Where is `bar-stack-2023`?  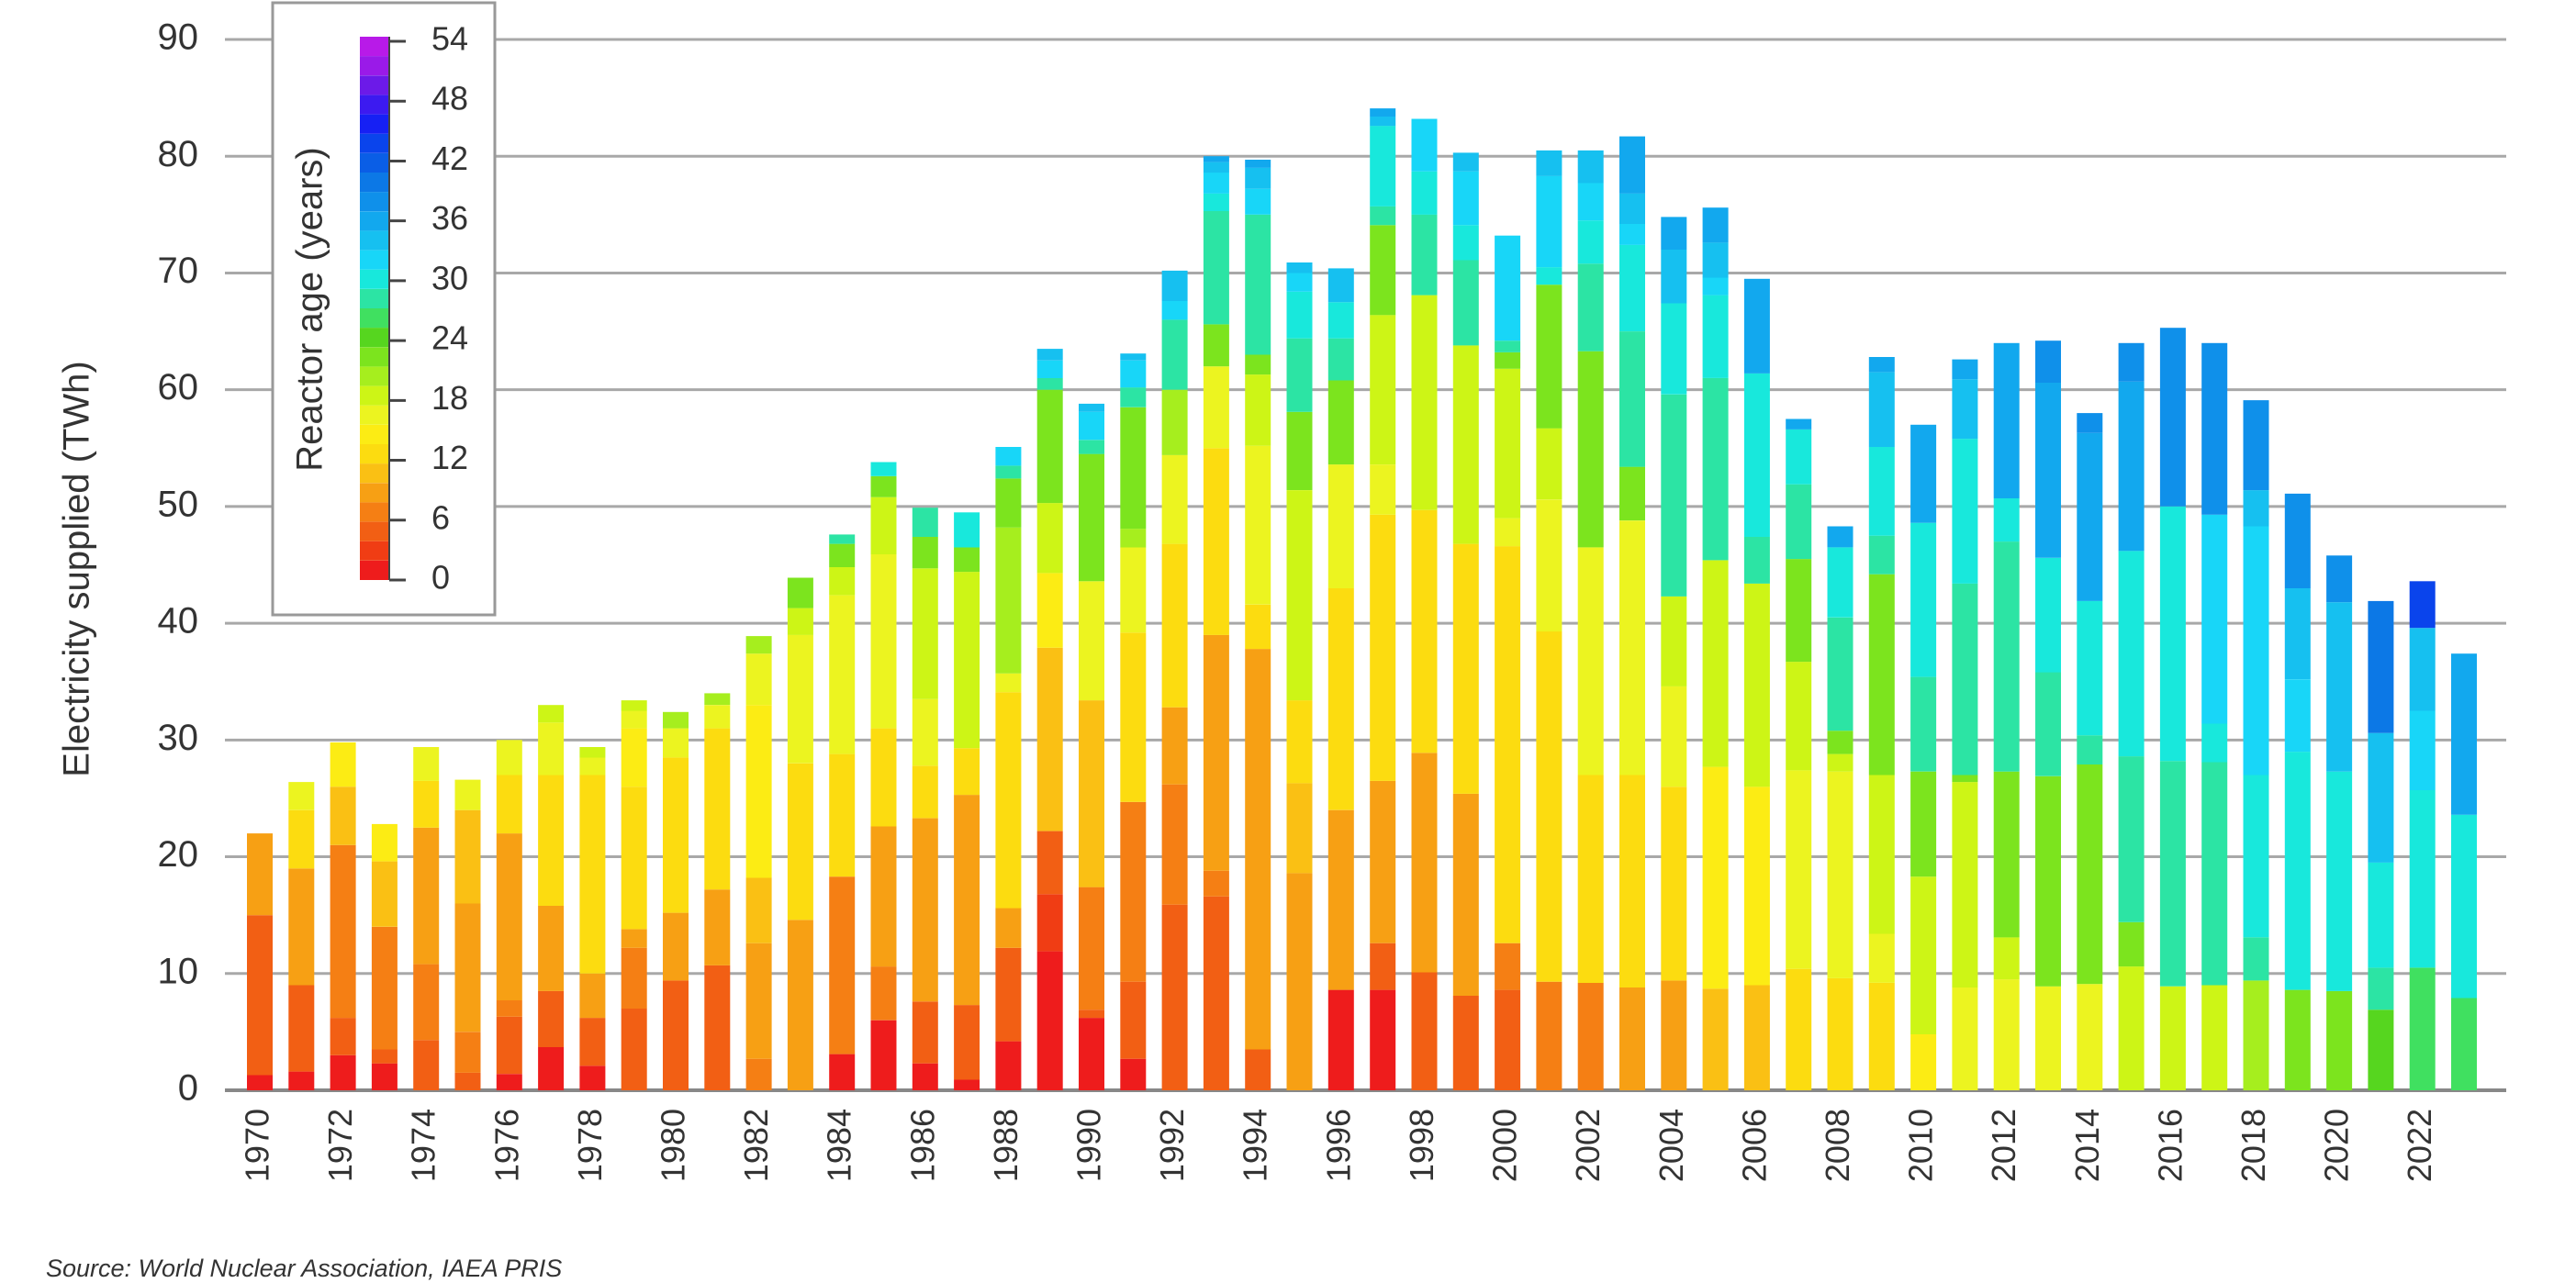 bar-stack-2023 is located at coordinates (2464, 871).